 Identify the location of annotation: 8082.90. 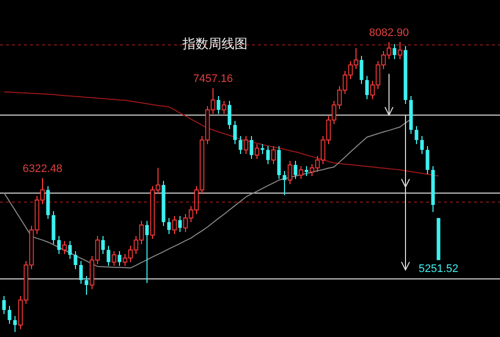
(389, 33).